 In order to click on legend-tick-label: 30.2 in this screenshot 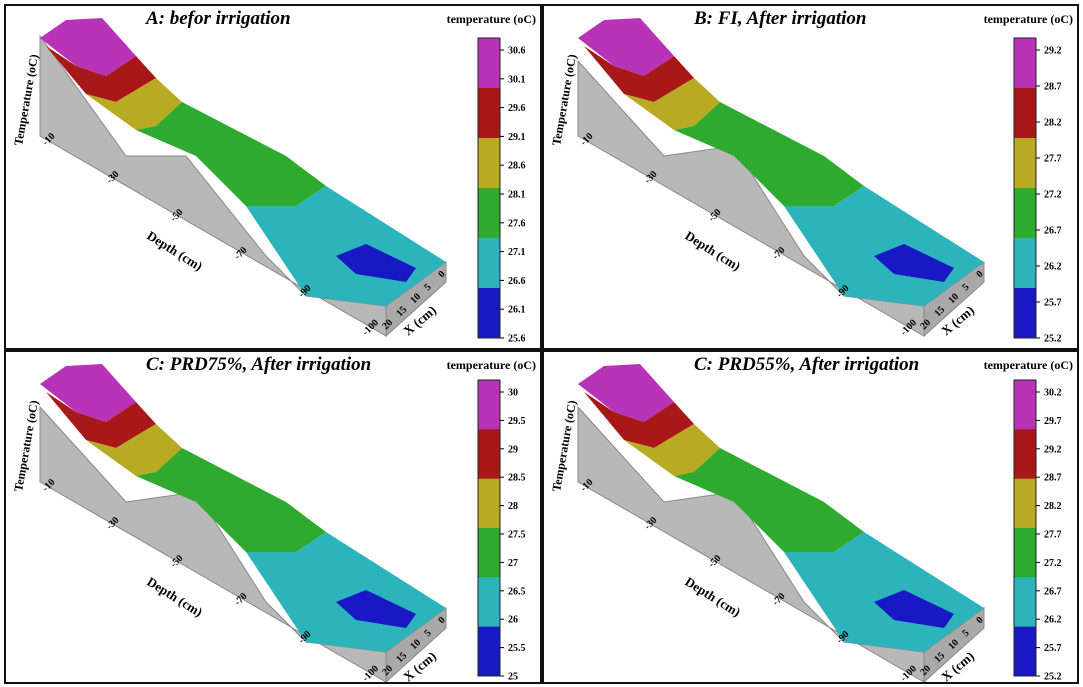, I will do `click(1053, 393)`.